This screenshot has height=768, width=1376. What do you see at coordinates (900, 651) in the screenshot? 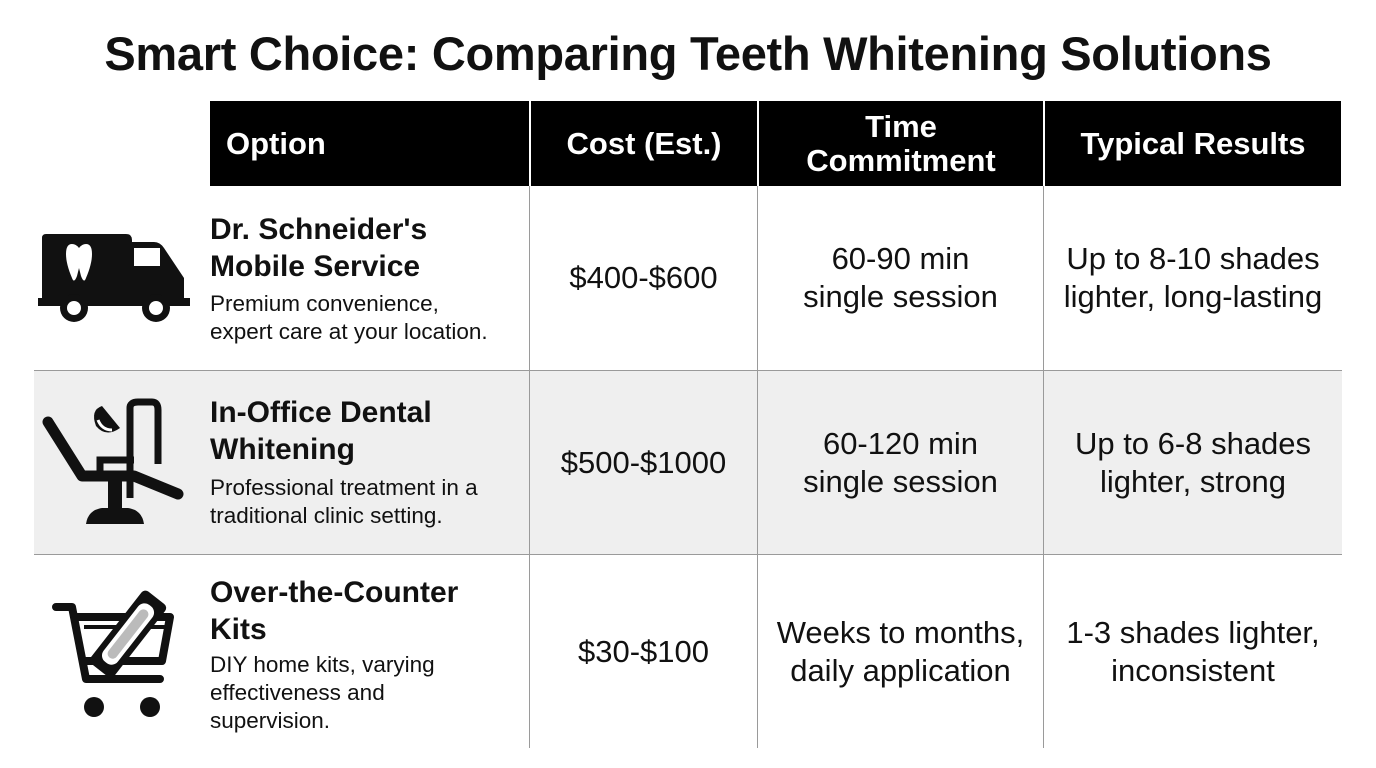
I see `time-cell: Weeks to months, daily application` at bounding box center [900, 651].